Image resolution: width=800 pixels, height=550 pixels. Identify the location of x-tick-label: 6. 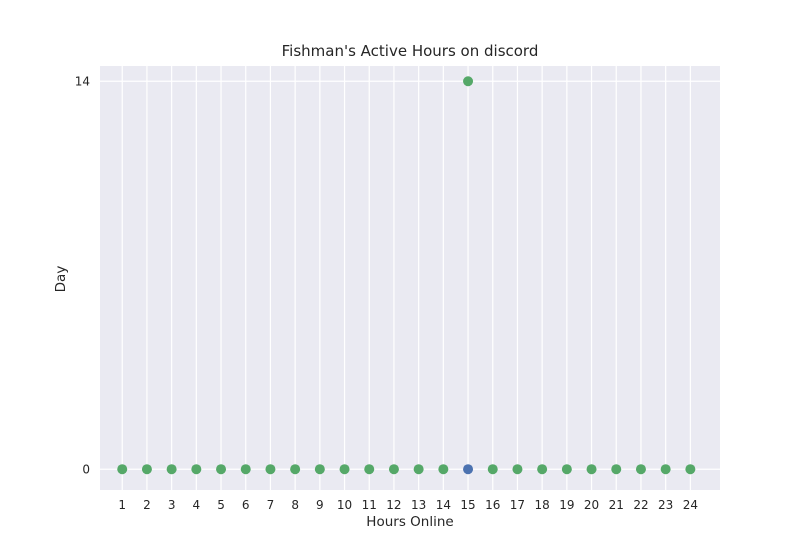
(246, 505).